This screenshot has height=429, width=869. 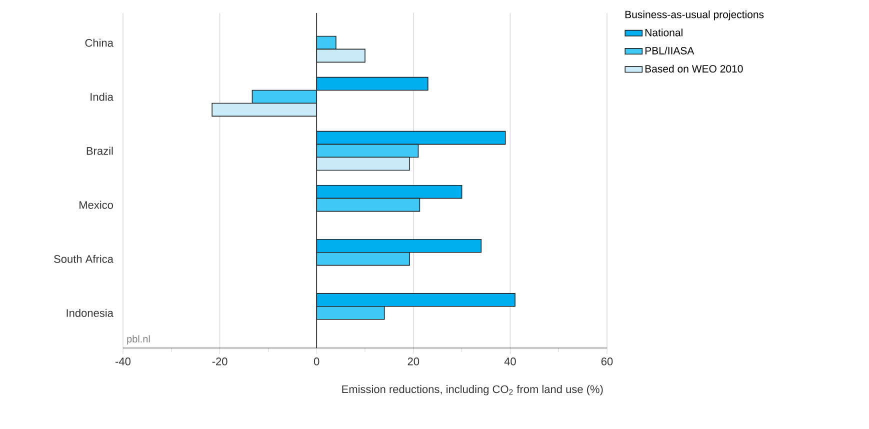 What do you see at coordinates (99, 42) in the screenshot?
I see `y-tick-label: China` at bounding box center [99, 42].